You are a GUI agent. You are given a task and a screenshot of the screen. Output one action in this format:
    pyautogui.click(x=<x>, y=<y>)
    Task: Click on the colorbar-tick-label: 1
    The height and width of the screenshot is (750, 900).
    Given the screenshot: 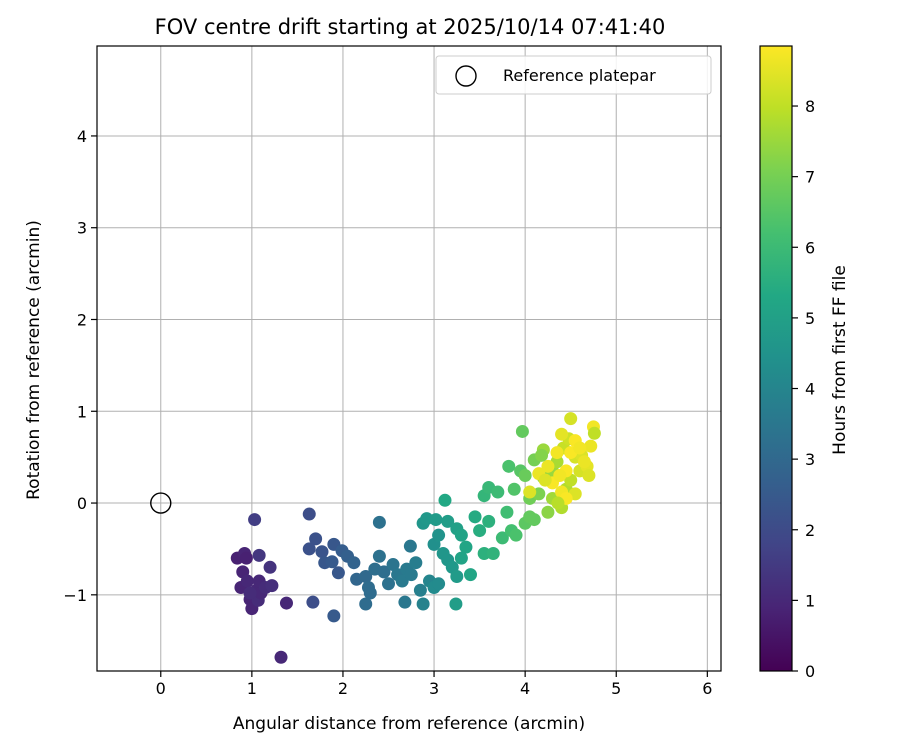 What is the action you would take?
    pyautogui.click(x=810, y=600)
    